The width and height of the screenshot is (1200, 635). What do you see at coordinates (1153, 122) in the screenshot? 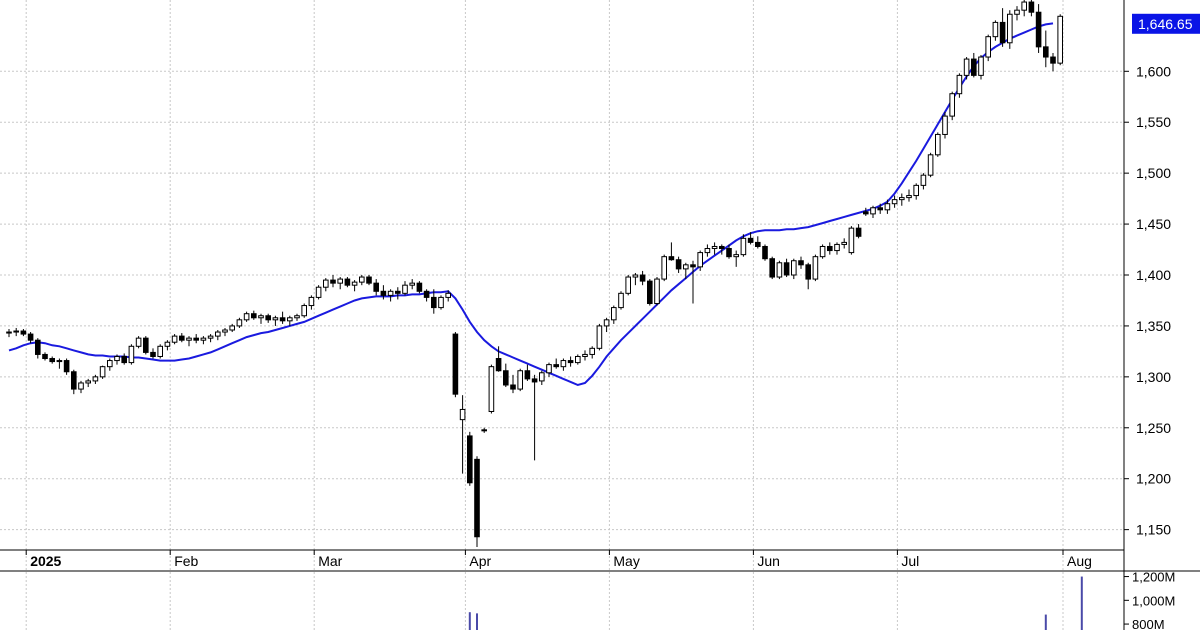
I see `price-tick-label: 1,550` at bounding box center [1153, 122].